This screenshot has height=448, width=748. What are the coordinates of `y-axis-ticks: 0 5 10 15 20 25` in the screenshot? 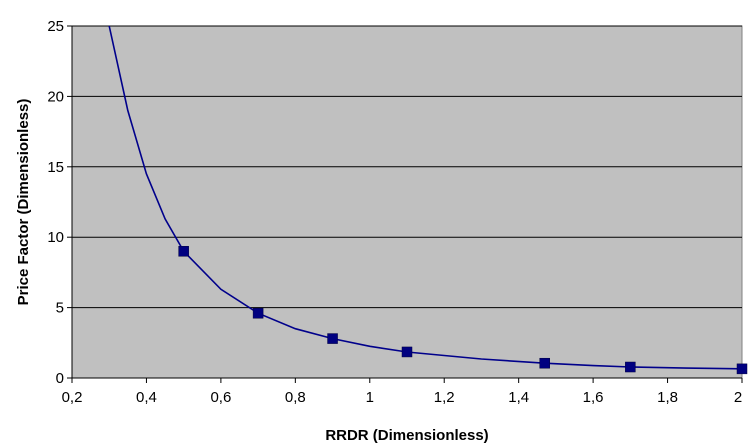 It's located at (59, 202).